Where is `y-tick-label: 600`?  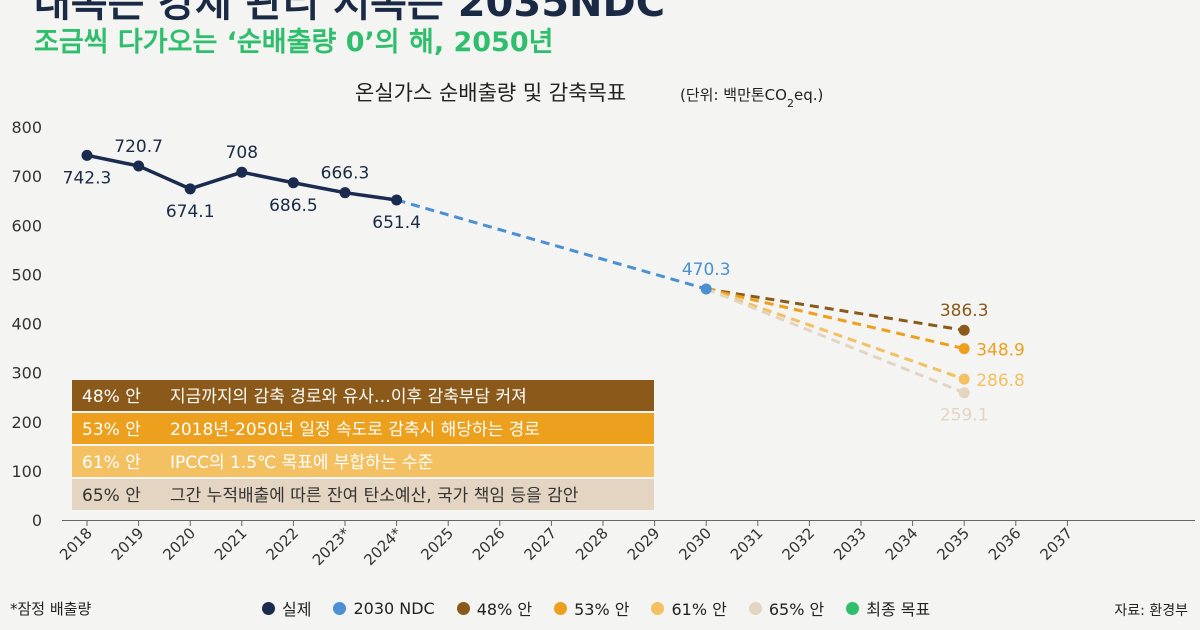 y-tick-label: 600 is located at coordinates (26, 225).